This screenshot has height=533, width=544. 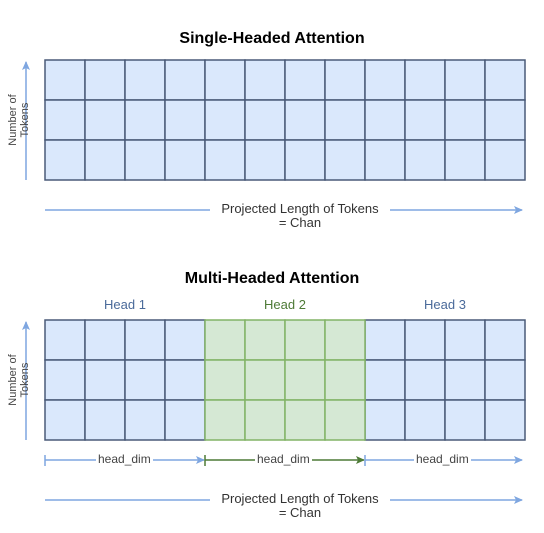 I want to click on head2-label: Head 2, so click(x=285, y=304).